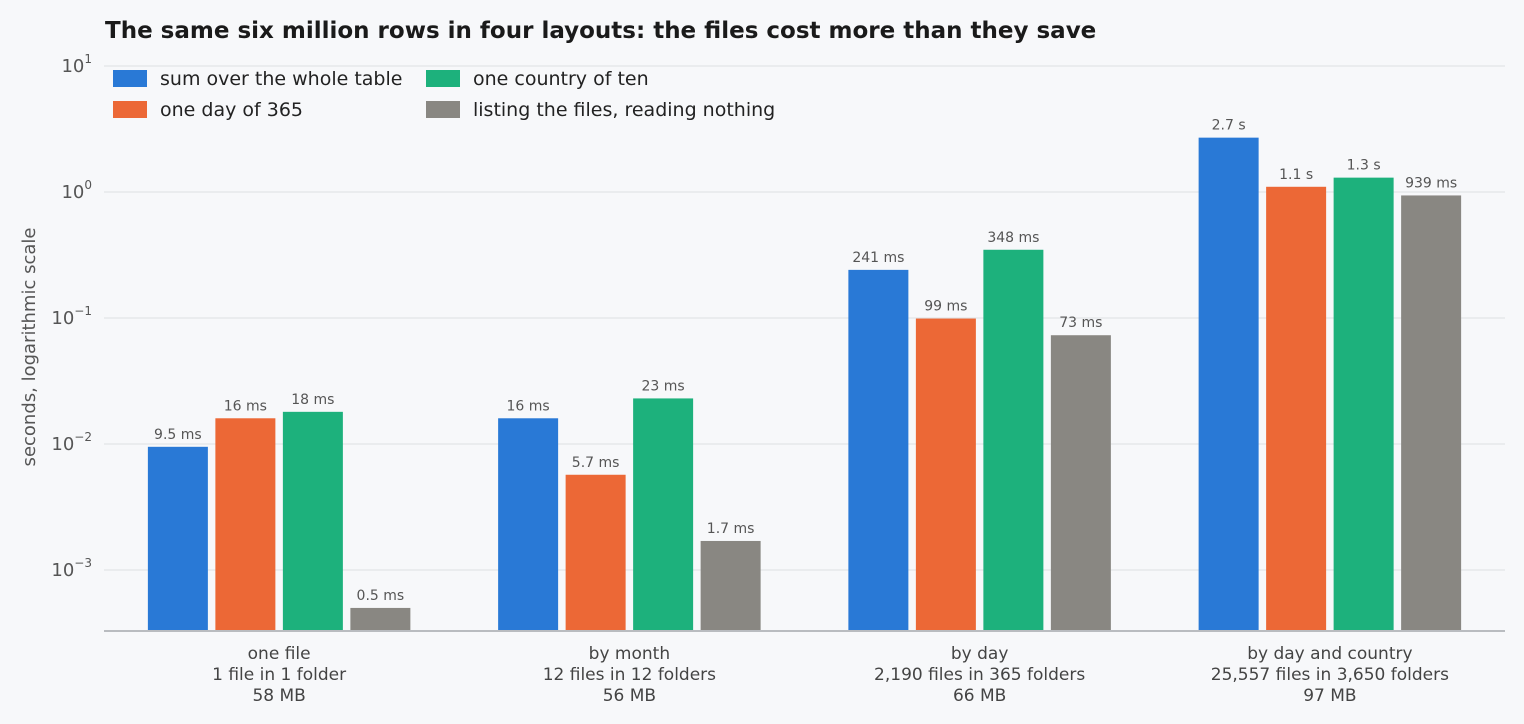 The height and width of the screenshot is (724, 1524). I want to click on legend-item: listing the files, reading nothing, so click(600, 110).